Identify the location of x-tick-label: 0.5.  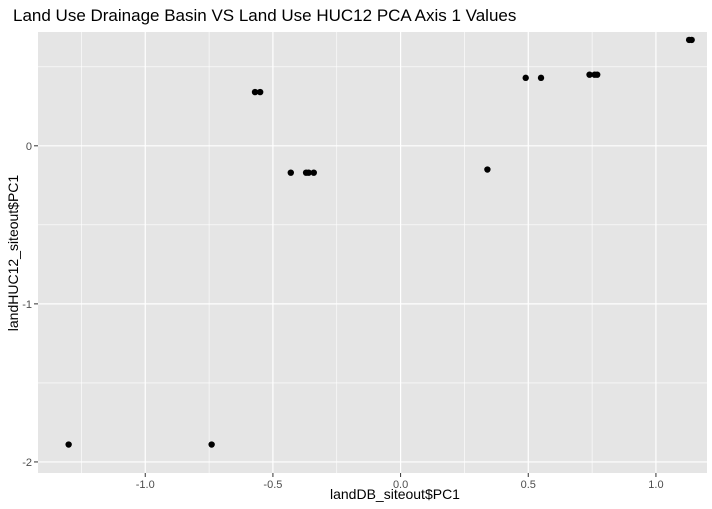
(528, 485).